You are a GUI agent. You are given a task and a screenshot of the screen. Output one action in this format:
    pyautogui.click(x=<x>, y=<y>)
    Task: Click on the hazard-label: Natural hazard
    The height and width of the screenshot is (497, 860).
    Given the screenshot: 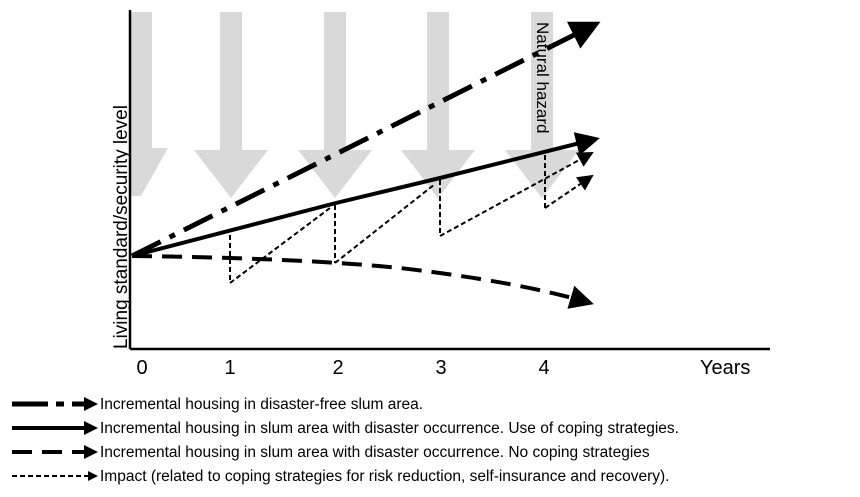 What is the action you would take?
    pyautogui.click(x=542, y=78)
    